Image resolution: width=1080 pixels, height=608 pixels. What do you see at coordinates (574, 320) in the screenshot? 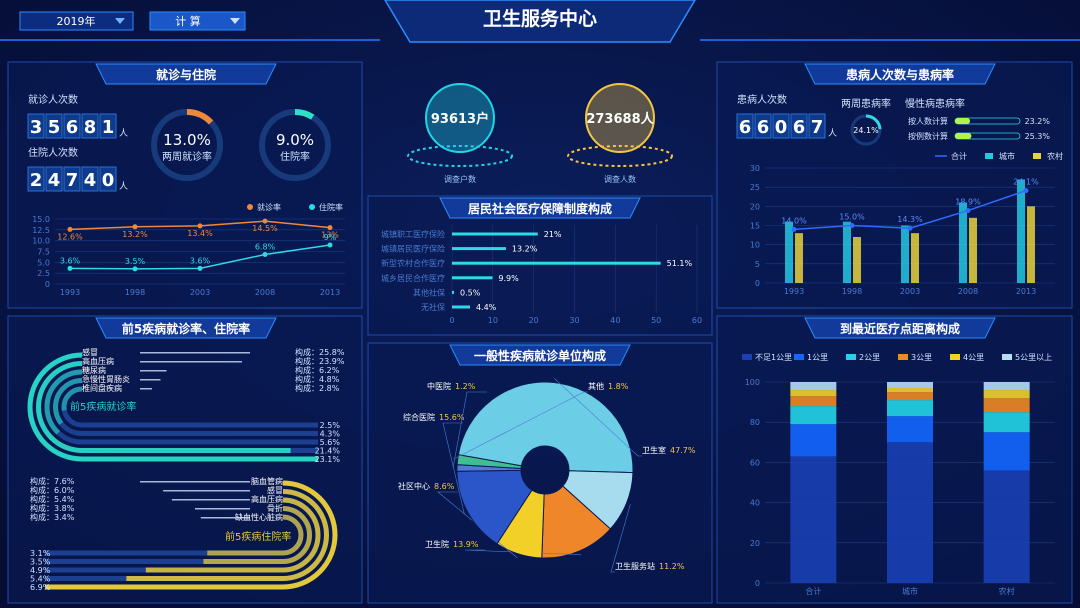
I see `x-tick-label: 30` at bounding box center [574, 320].